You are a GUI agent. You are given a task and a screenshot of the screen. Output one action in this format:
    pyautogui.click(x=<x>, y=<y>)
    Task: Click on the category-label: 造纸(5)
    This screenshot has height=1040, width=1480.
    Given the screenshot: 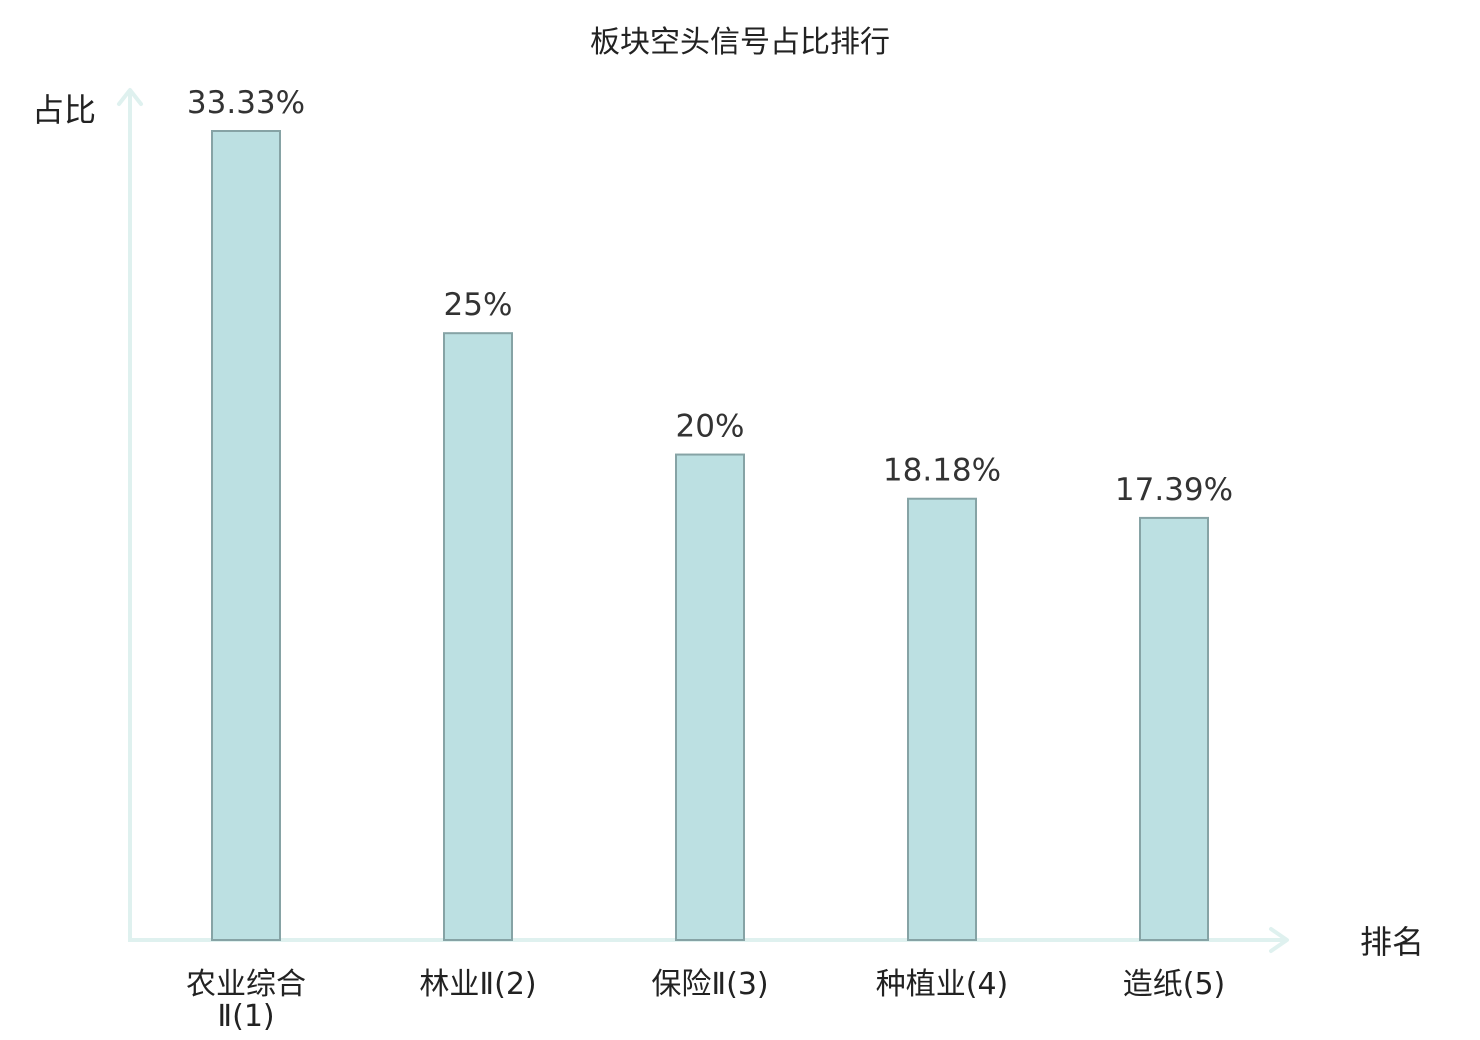 What is the action you would take?
    pyautogui.click(x=1174, y=984)
    